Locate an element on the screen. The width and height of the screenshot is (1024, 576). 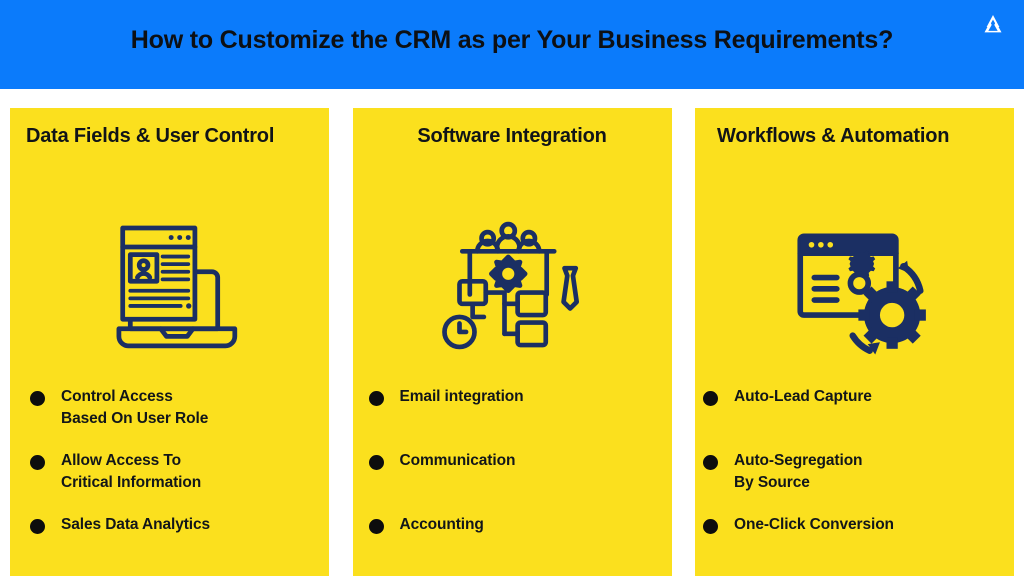
bullet-label: Allow Access To Critical Information is located at coordinates (131, 471).